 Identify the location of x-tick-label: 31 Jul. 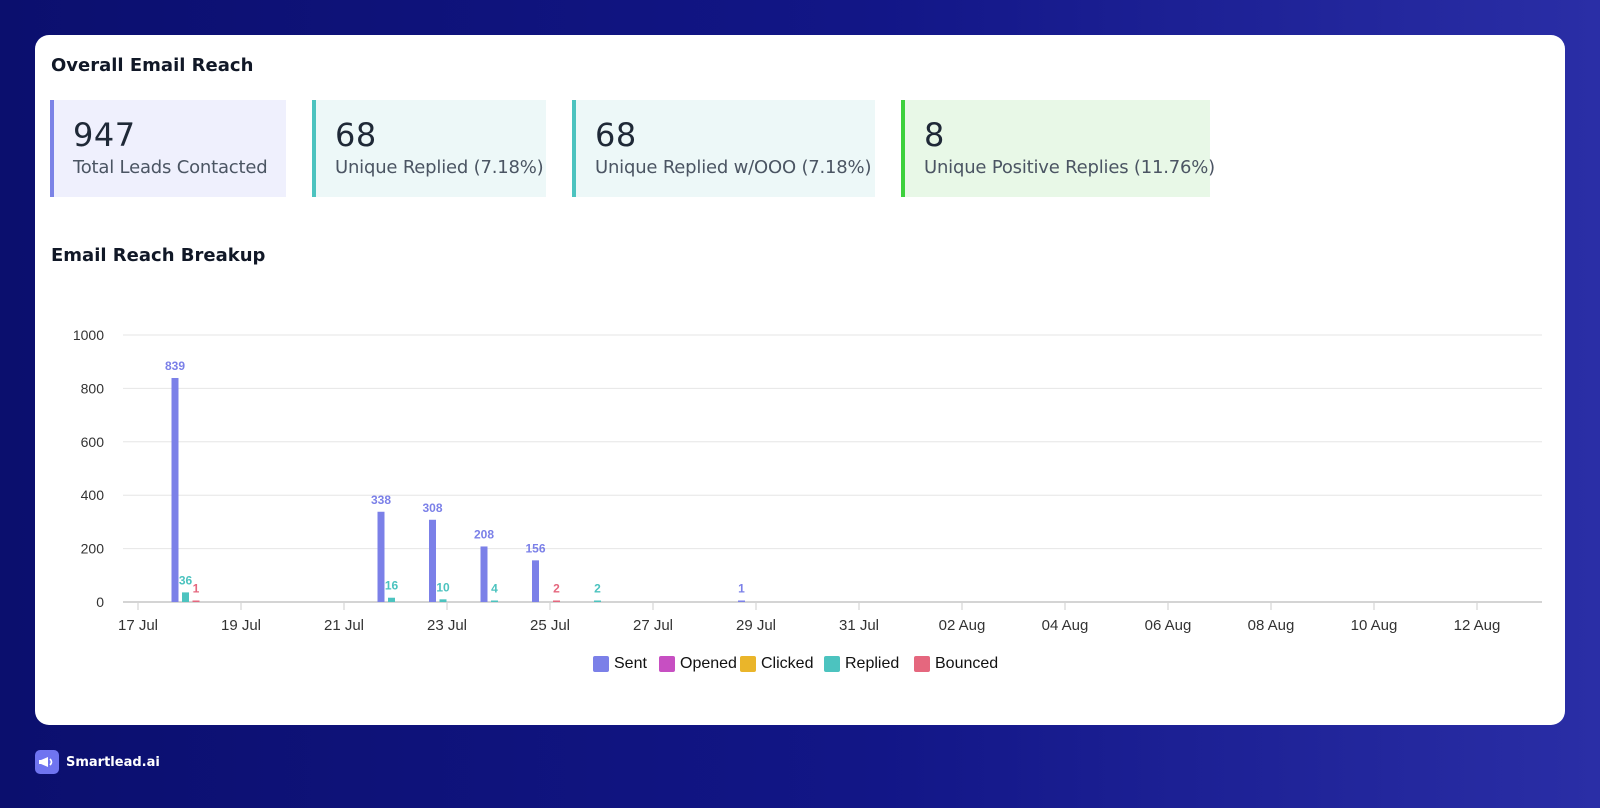
(859, 625).